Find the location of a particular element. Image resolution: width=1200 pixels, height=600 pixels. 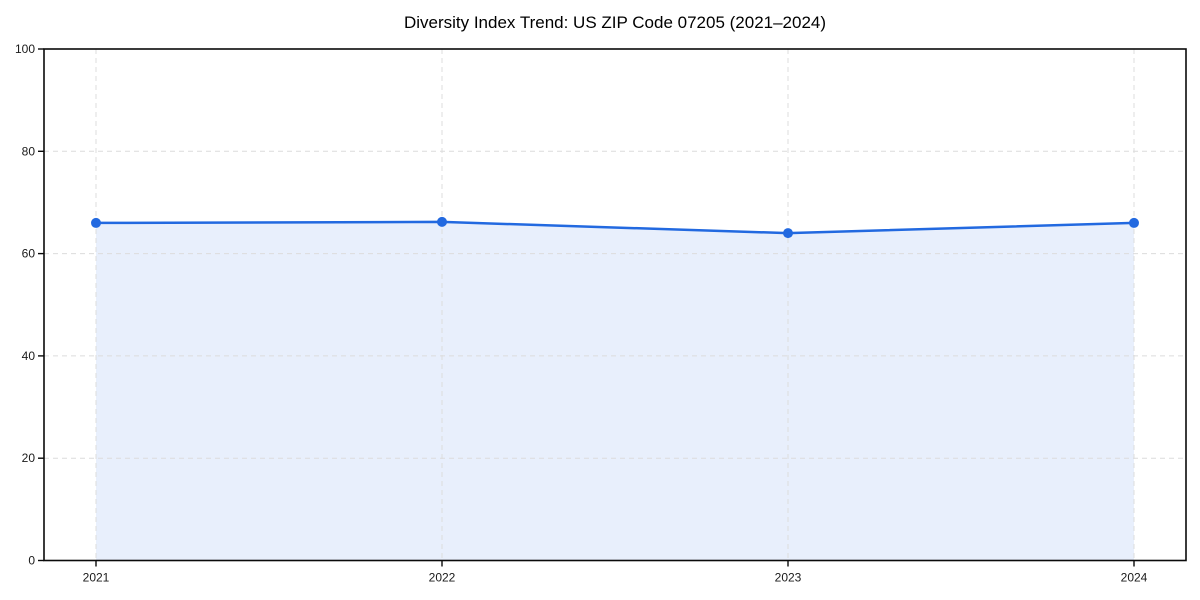

y-tick-label-40: 40 is located at coordinates (29, 356).